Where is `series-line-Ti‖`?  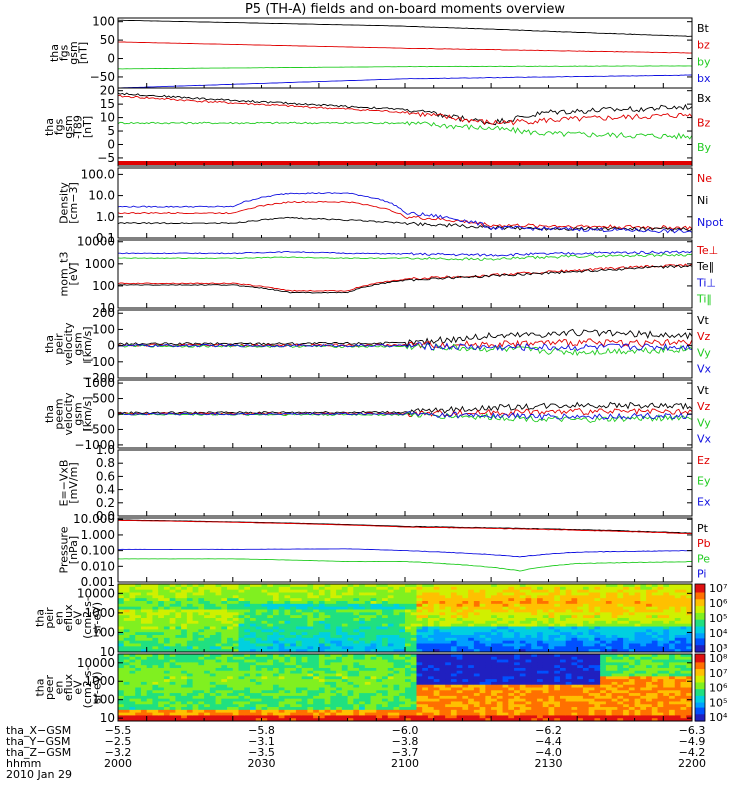 series-line-Ti‖ is located at coordinates (405, 257).